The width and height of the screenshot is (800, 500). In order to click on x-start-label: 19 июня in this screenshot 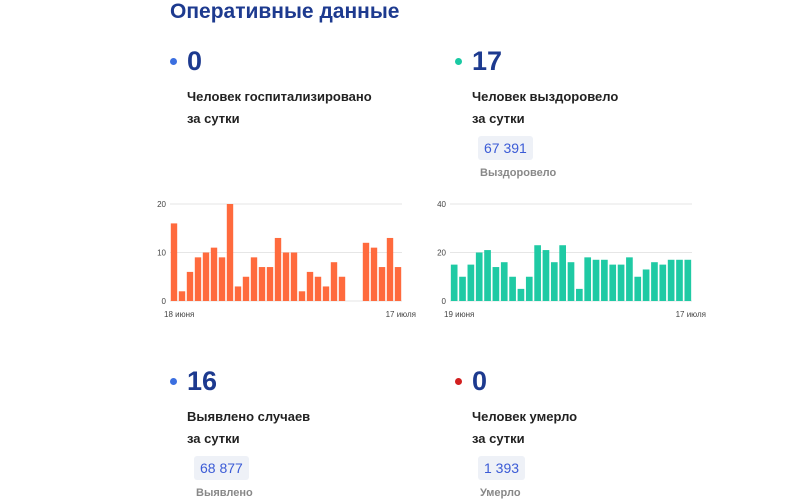, I will do `click(459, 314)`.